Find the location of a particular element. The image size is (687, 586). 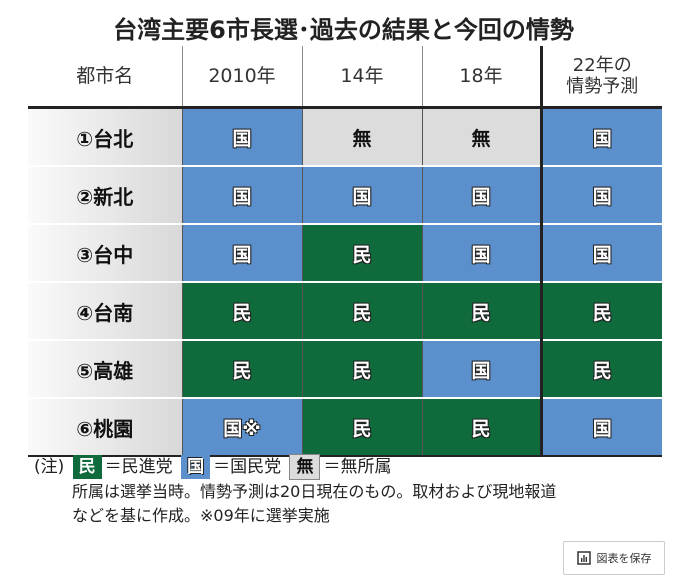

header-row: 都市名 2010年 14年 18年 22年の 情勢予測 is located at coordinates (345, 77).